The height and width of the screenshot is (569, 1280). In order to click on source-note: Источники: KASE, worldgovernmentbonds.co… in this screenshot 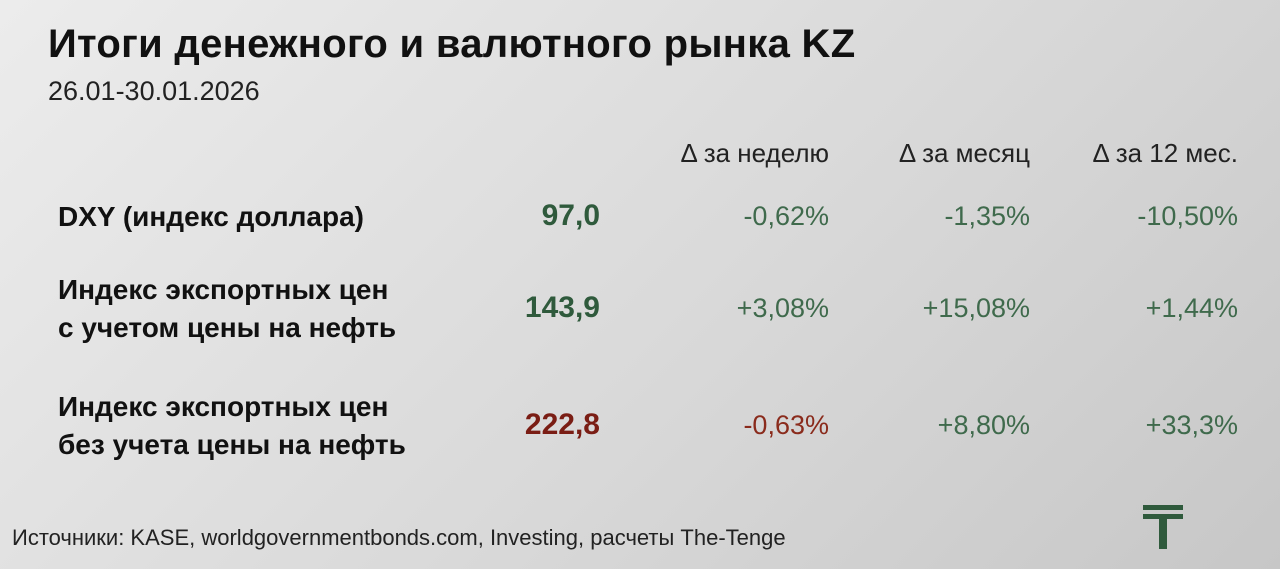, I will do `click(399, 537)`.